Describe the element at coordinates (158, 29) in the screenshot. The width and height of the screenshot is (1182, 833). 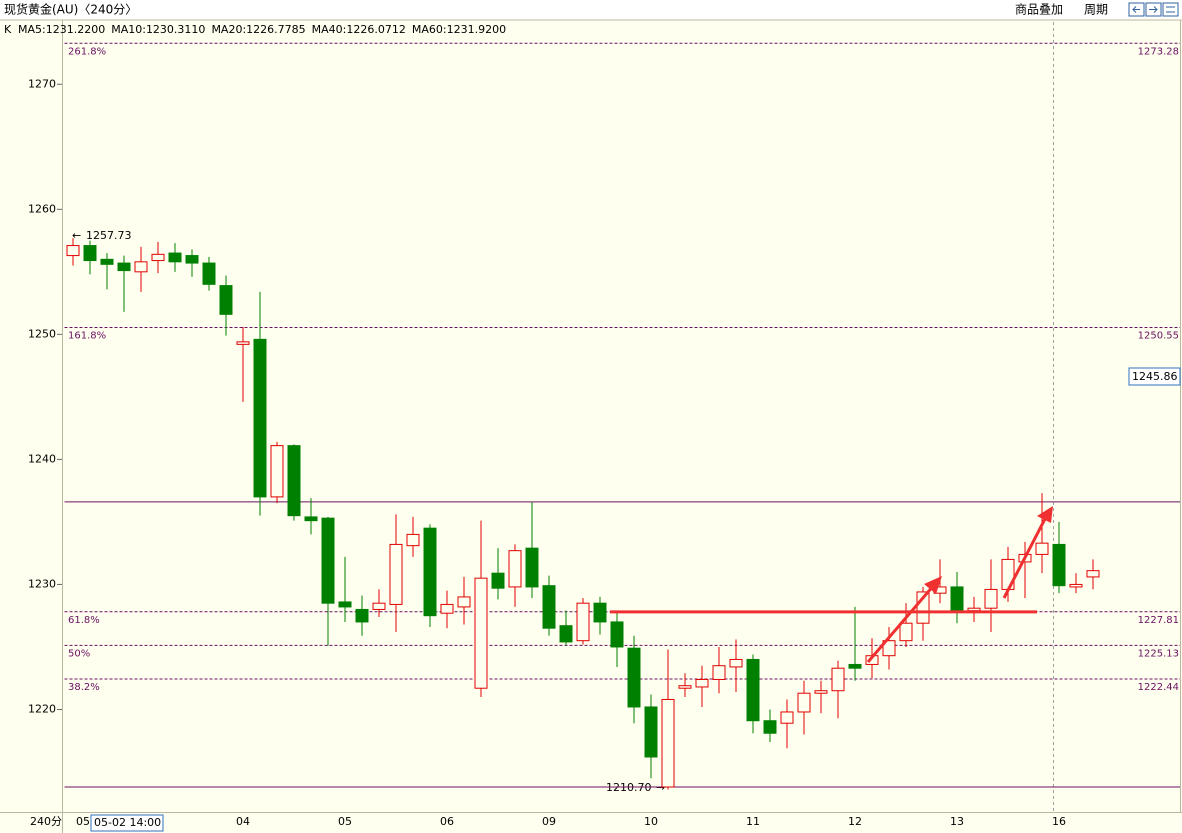
I see `legend-entry: MA10:1230.3110` at that location.